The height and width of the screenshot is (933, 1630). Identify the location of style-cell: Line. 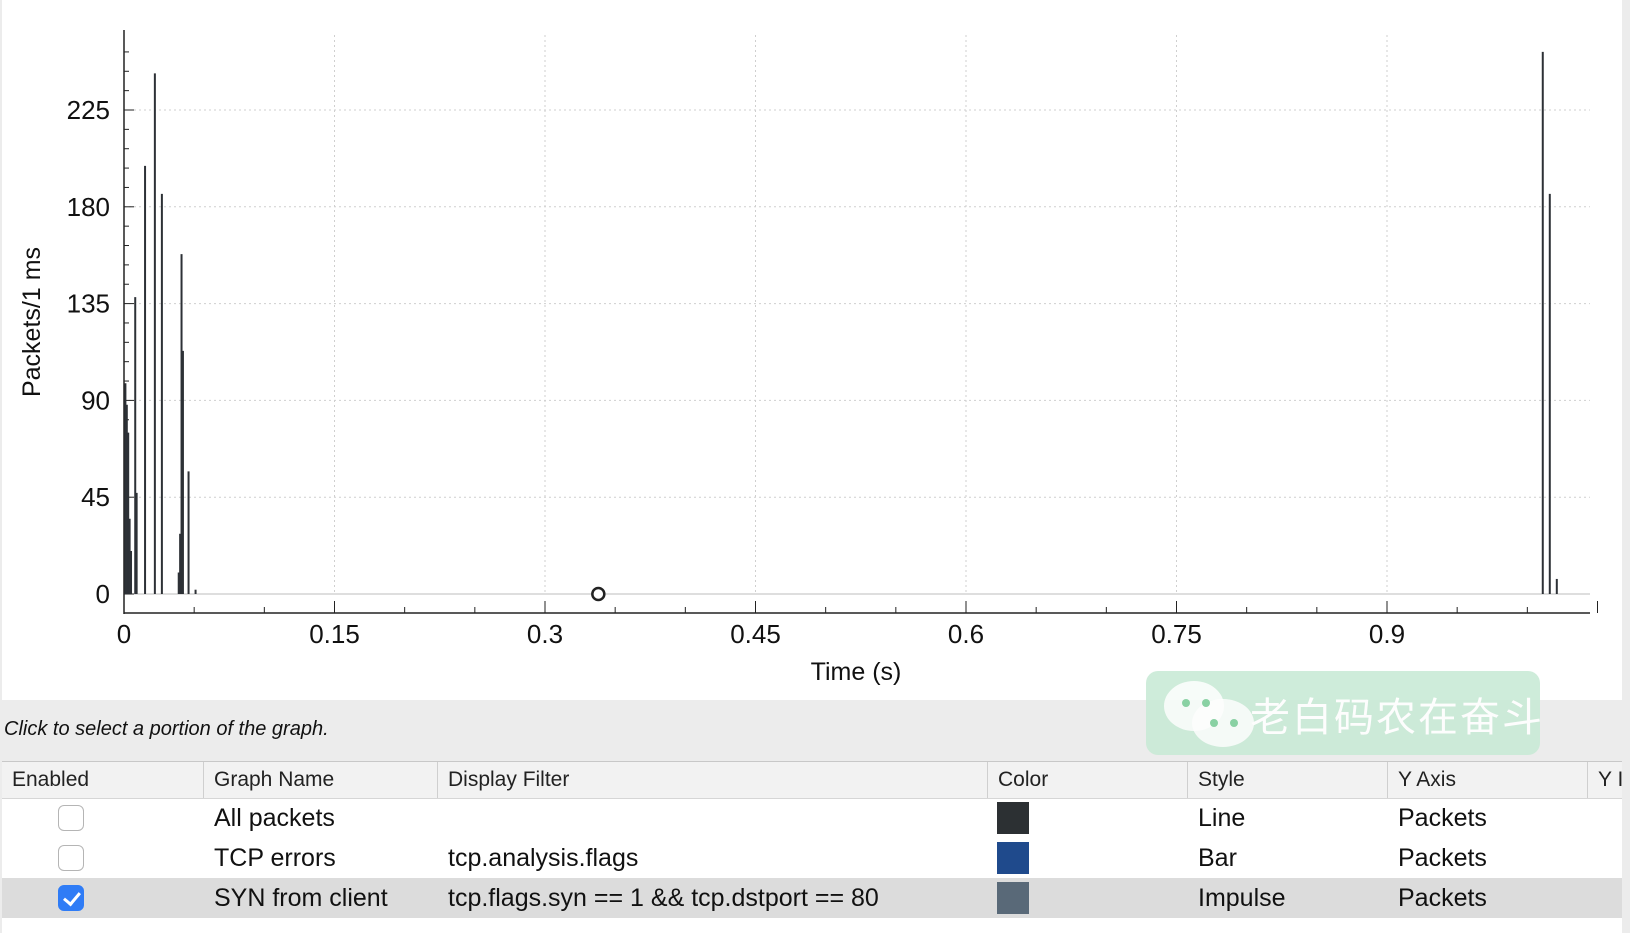
(1222, 818).